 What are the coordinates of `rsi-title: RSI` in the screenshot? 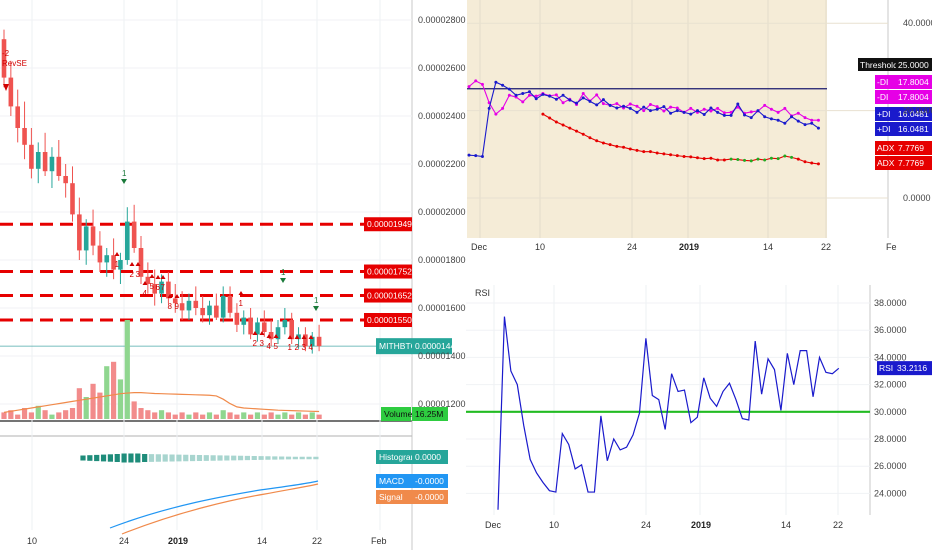 It's located at (482, 293).